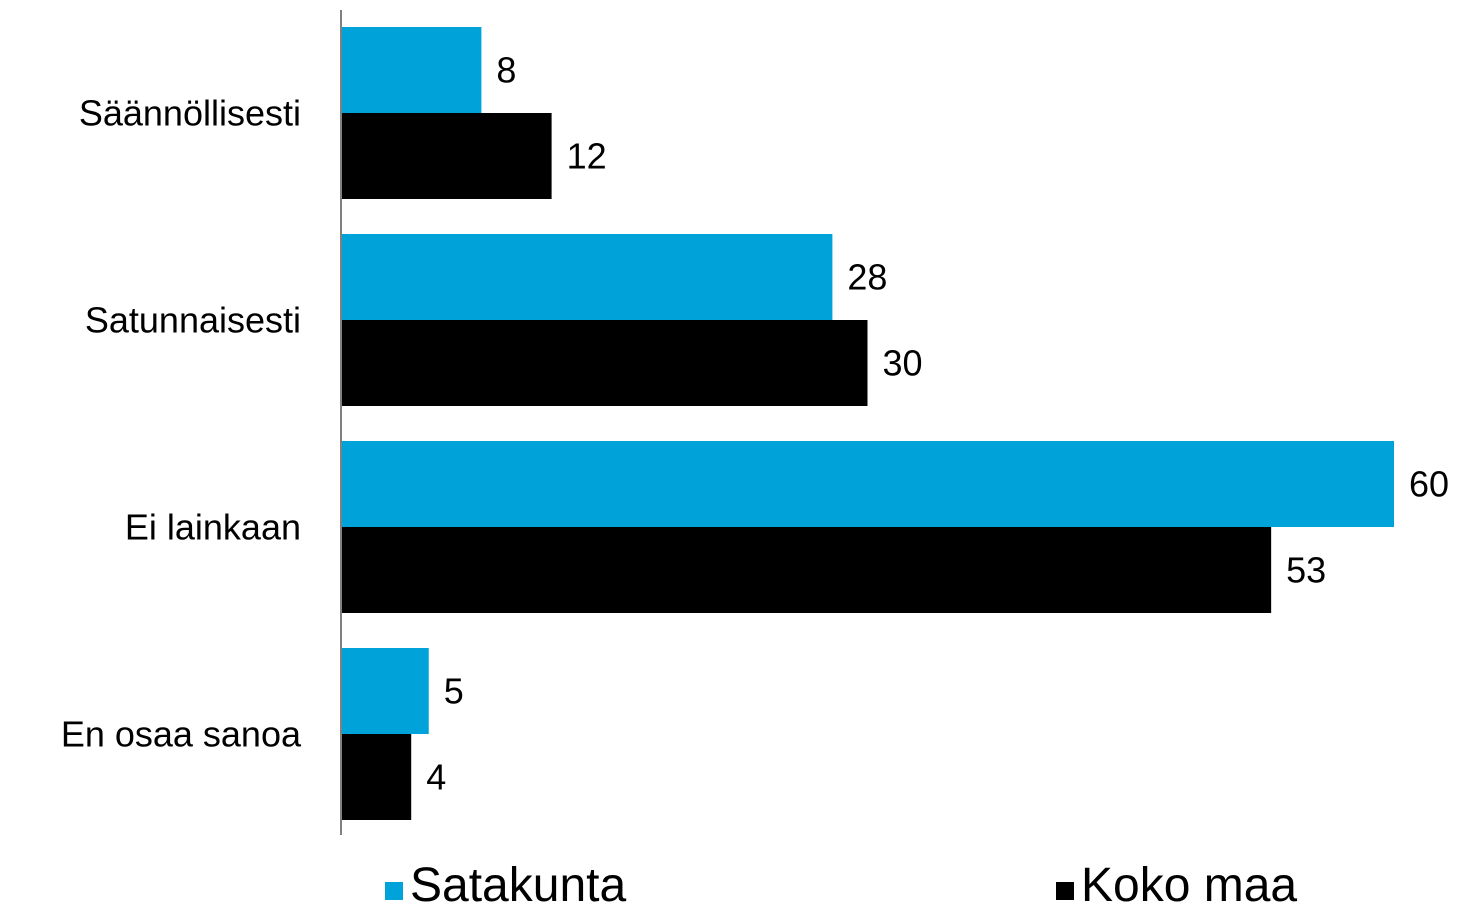 The image size is (1461, 921). Describe the element at coordinates (193, 320) in the screenshot. I see `category-label-satunnaisesti: Satunnaisesti` at that location.